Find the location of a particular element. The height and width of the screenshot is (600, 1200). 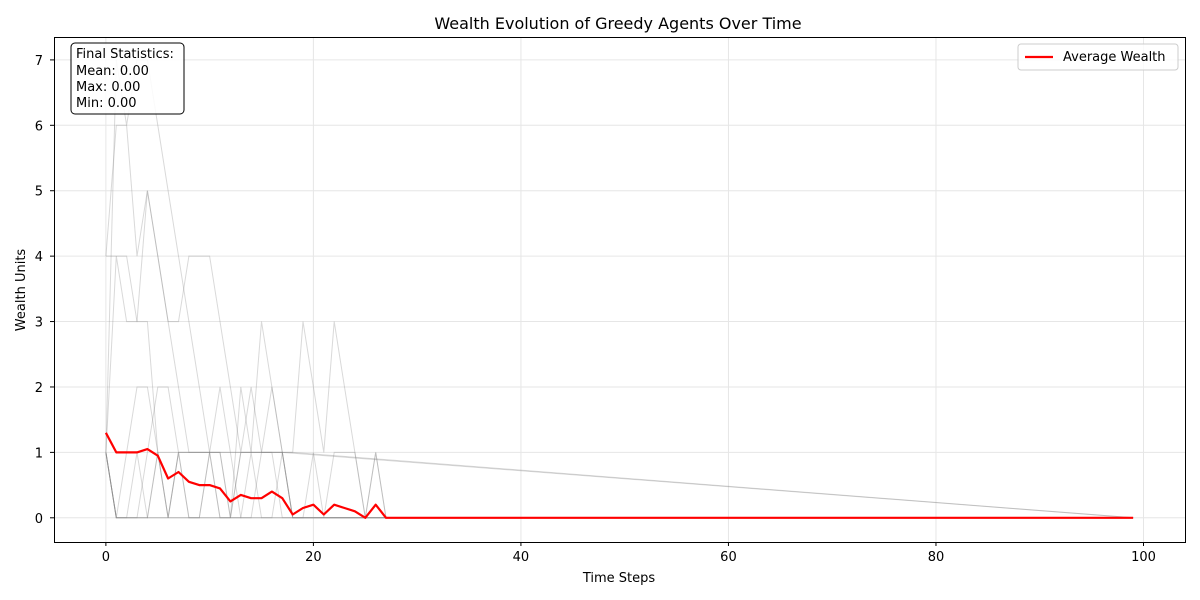

stats-line-title: Final Statistics: is located at coordinates (125, 54).